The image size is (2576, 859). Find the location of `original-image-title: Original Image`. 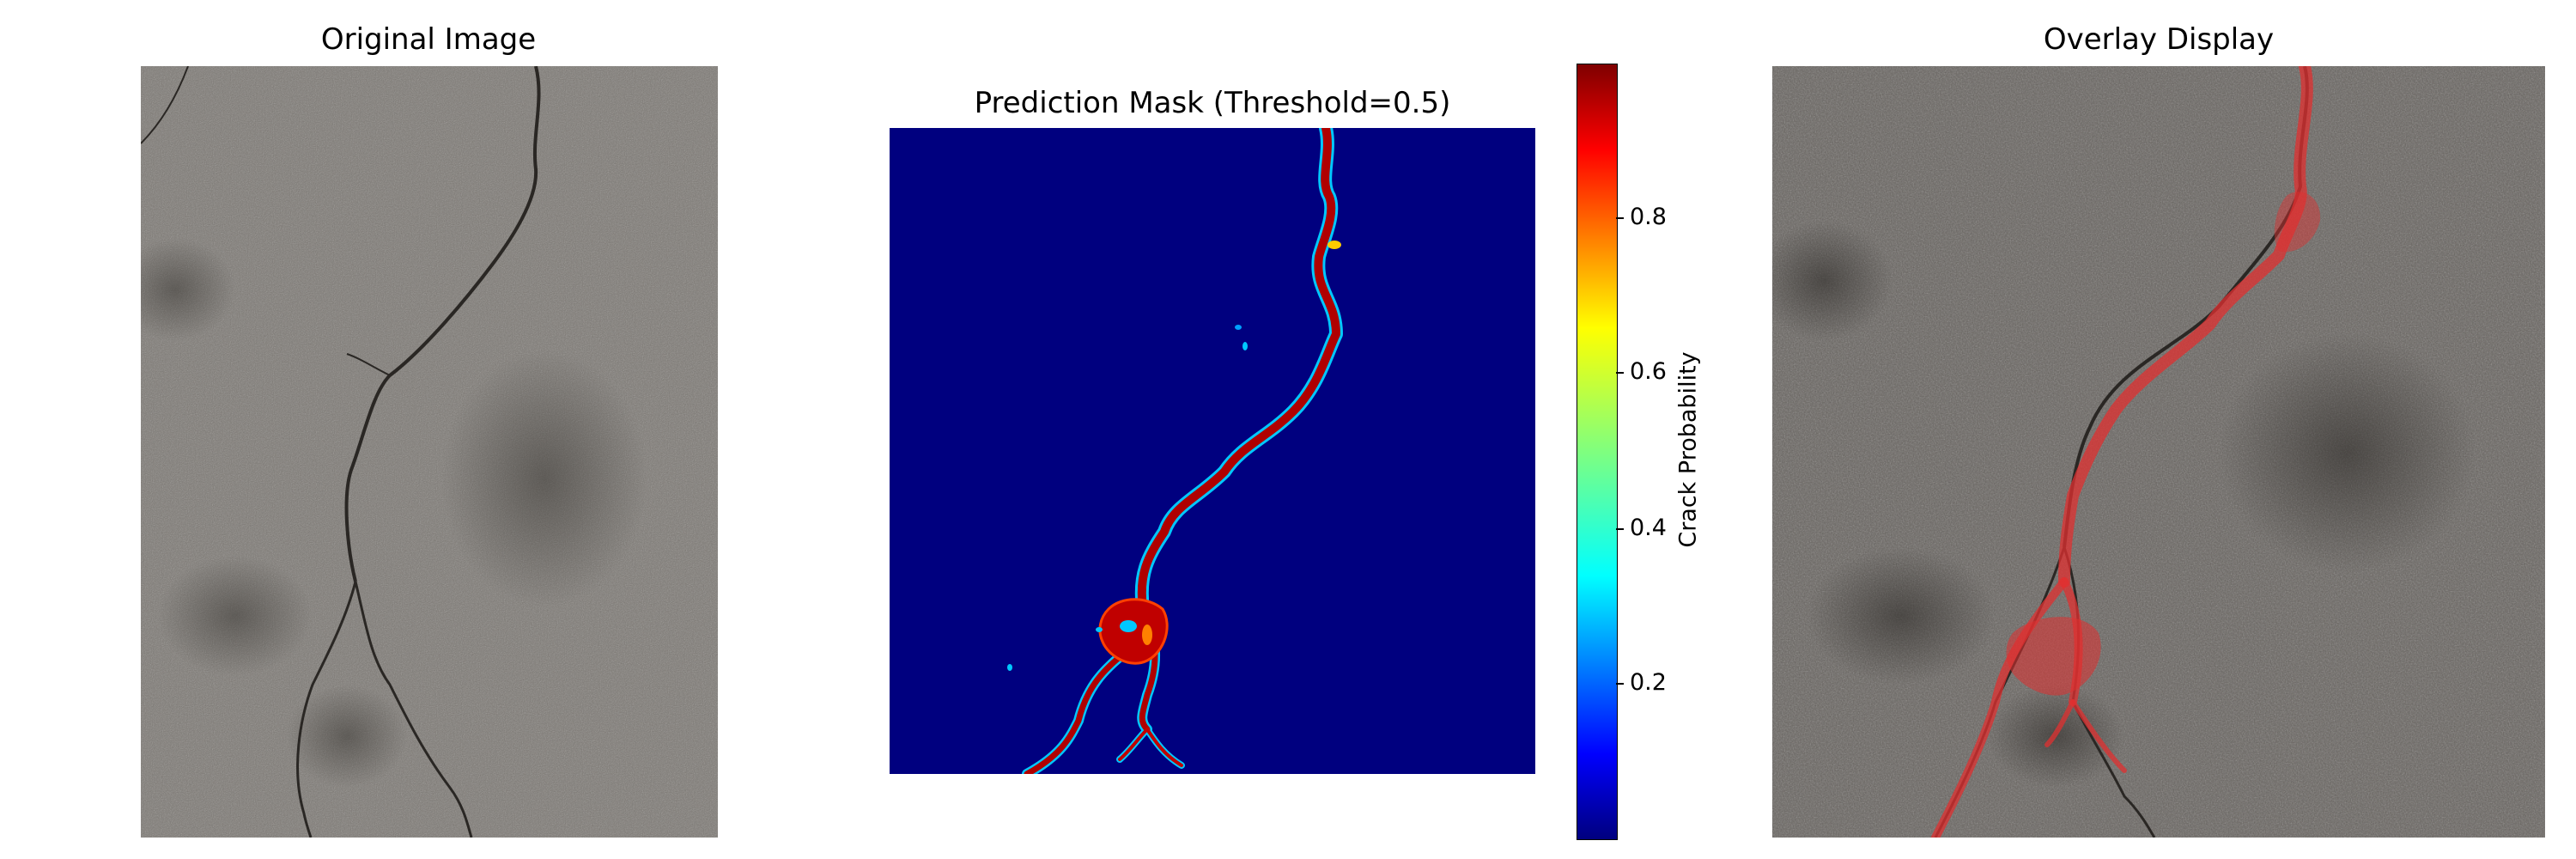

original-image-title: Original Image is located at coordinates (429, 39).